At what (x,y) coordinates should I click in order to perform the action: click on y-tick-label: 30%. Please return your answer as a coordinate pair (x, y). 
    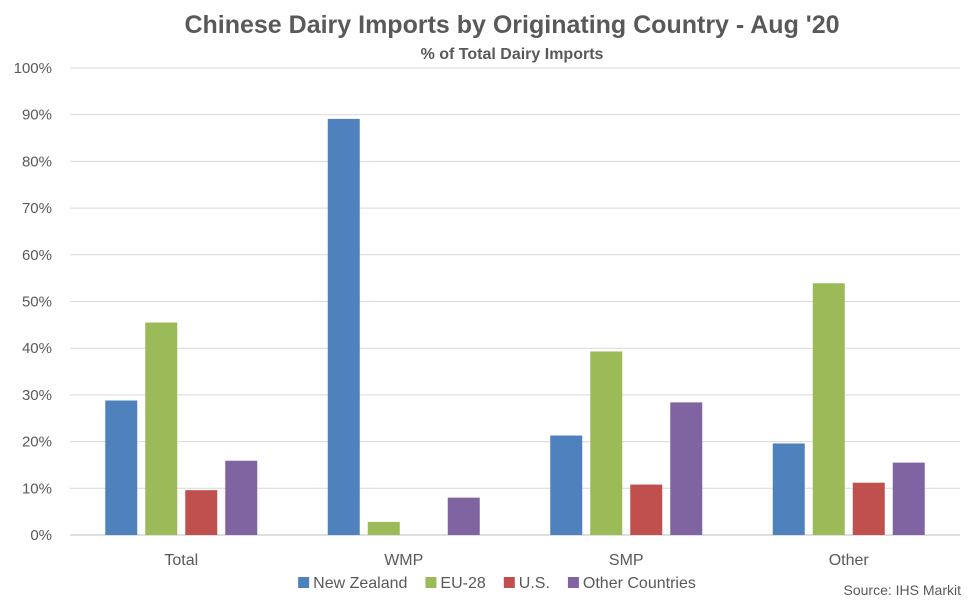
    Looking at the image, I should click on (37, 395).